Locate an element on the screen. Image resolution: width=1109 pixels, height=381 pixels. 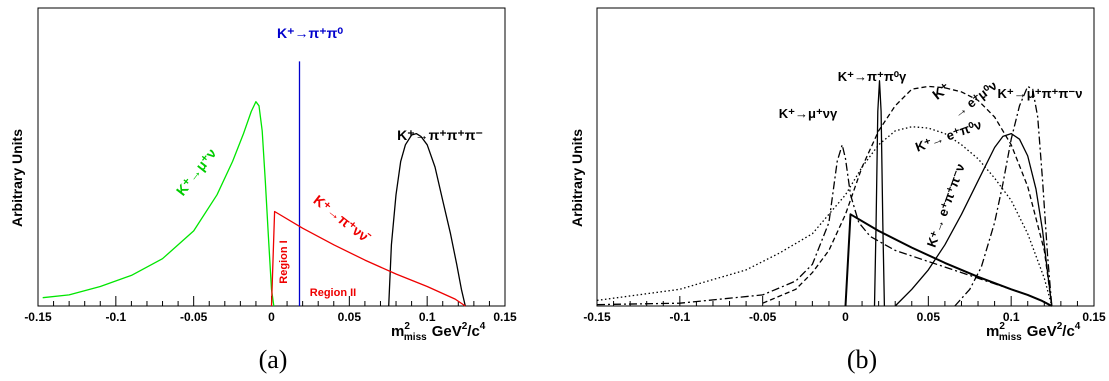
panel-label-a: (a) is located at coordinates (273, 359).